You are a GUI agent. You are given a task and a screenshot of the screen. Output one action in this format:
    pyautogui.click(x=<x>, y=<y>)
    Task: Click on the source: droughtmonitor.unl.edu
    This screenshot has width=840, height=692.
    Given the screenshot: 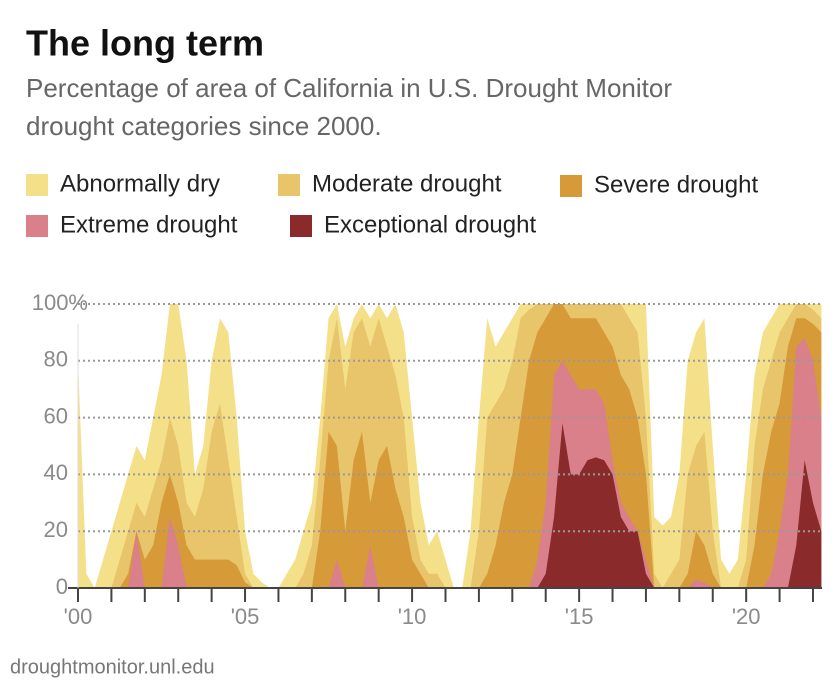 What is the action you would take?
    pyautogui.click(x=112, y=667)
    